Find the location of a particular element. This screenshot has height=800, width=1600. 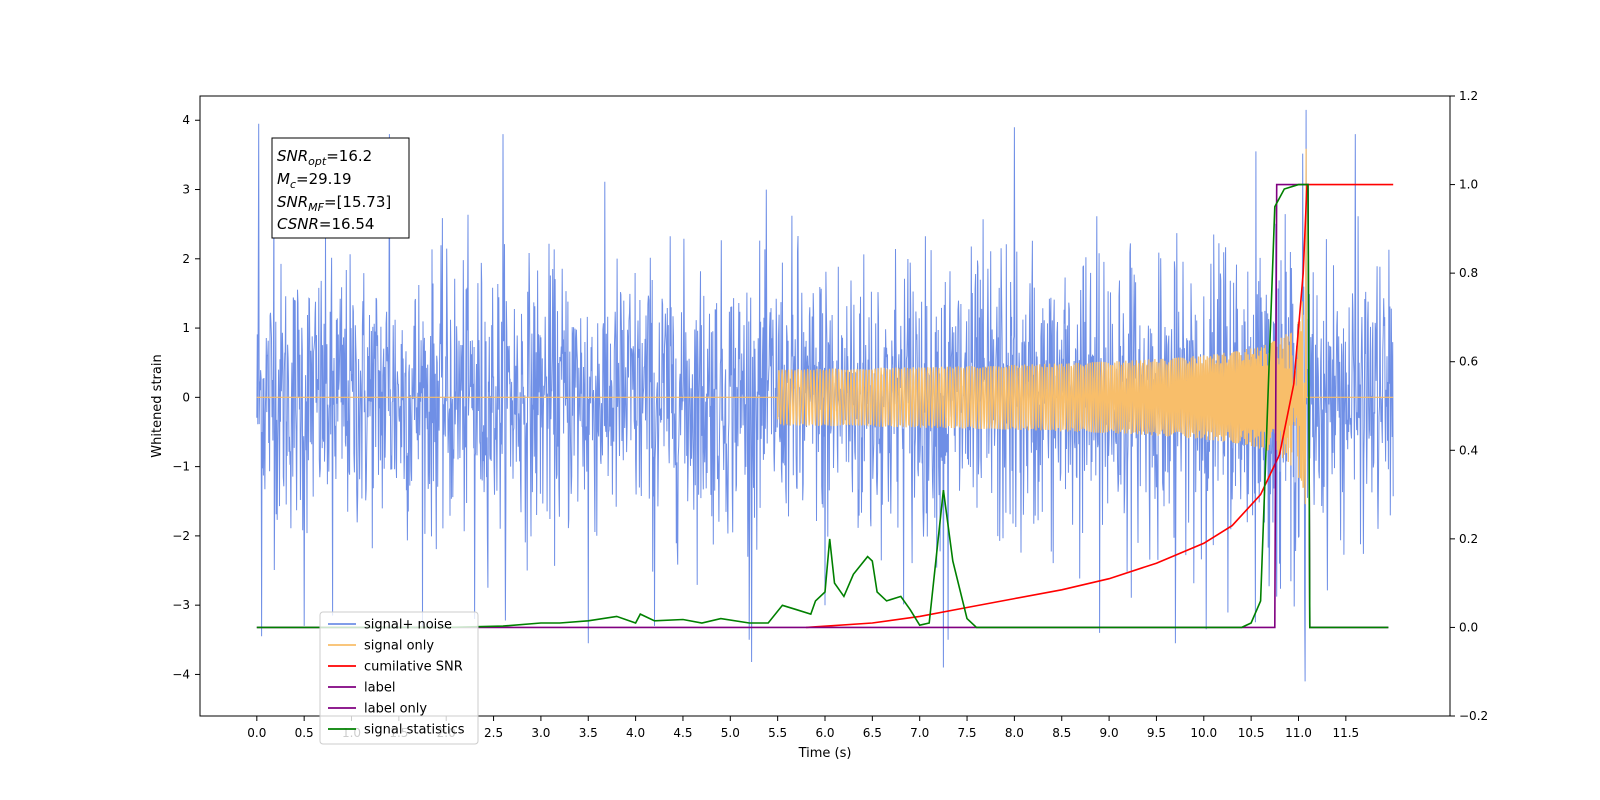

x-tick-label: 2.5 is located at coordinates (493, 733).